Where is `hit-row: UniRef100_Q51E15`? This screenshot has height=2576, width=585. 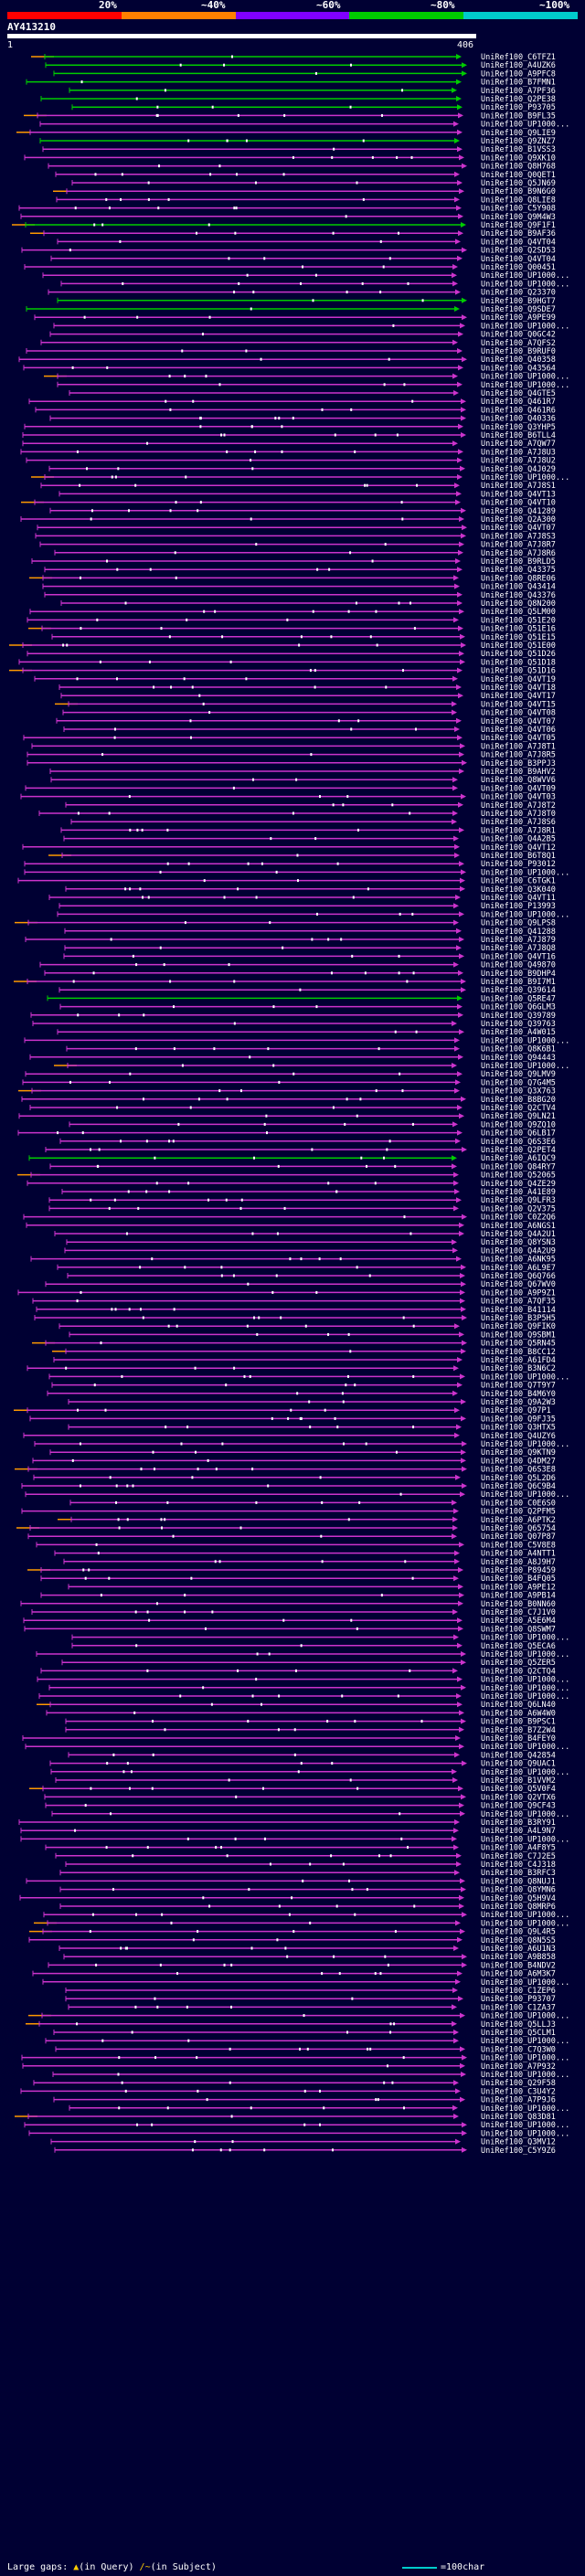
hit-row: UniRef100_Q51E15 is located at coordinates (303, 637).